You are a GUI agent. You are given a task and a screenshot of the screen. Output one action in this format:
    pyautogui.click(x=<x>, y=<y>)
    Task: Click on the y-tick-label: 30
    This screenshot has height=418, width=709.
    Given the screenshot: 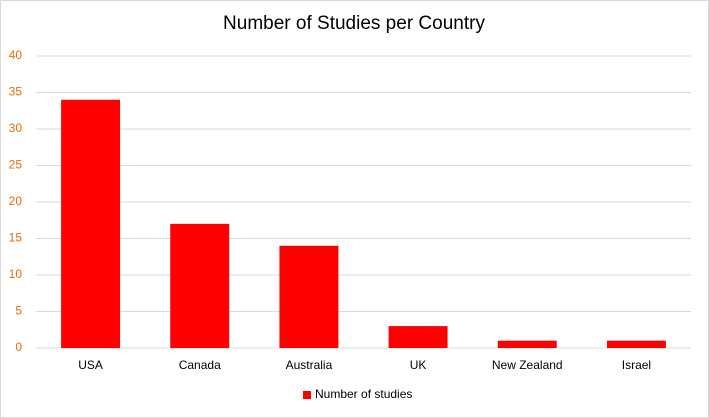 What is the action you would take?
    pyautogui.click(x=16, y=128)
    